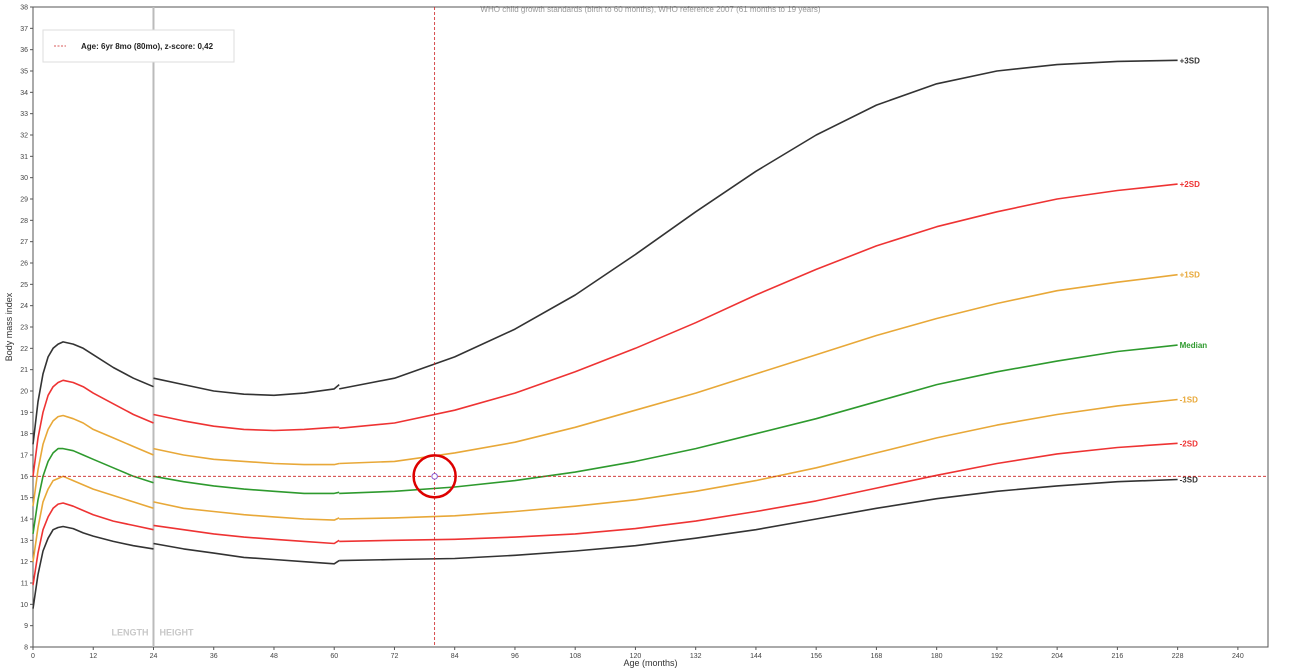 This screenshot has width=1295, height=669. What do you see at coordinates (997, 656) in the screenshot?
I see `x-tick-label: 192` at bounding box center [997, 656].